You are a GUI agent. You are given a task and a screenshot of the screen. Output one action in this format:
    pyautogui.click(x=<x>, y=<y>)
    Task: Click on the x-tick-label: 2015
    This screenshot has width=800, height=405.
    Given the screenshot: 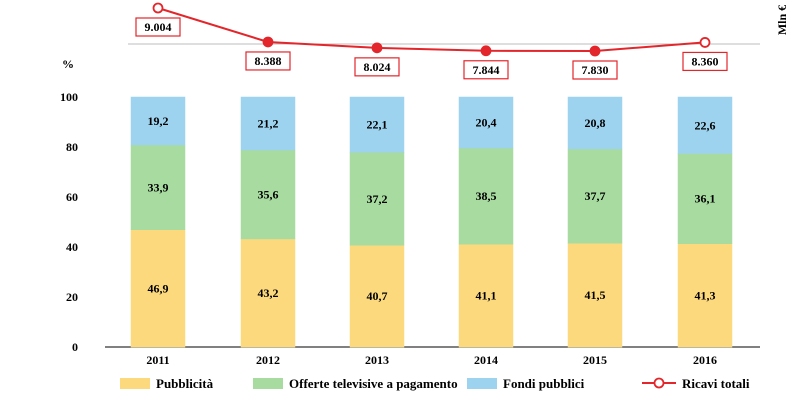 What is the action you would take?
    pyautogui.click(x=595, y=360)
    